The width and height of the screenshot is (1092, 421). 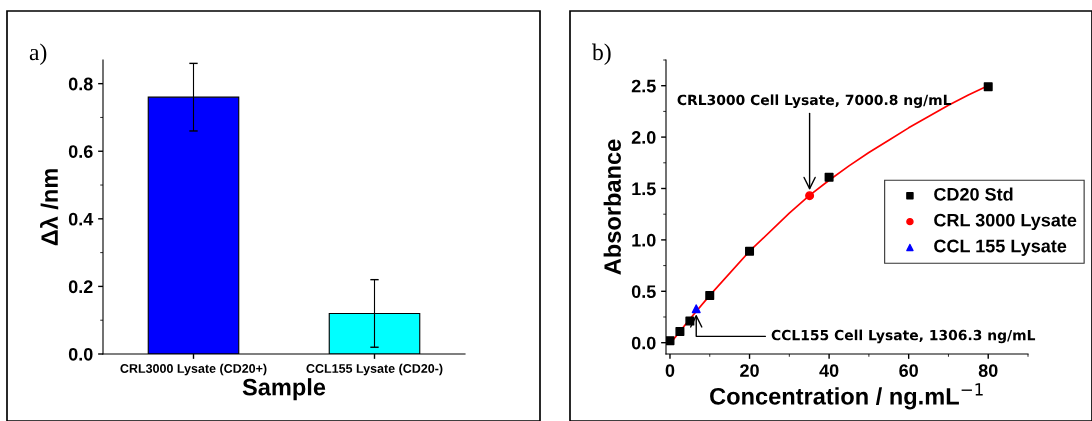 I want to click on y-tick-label: 1.5, so click(x=644, y=189).